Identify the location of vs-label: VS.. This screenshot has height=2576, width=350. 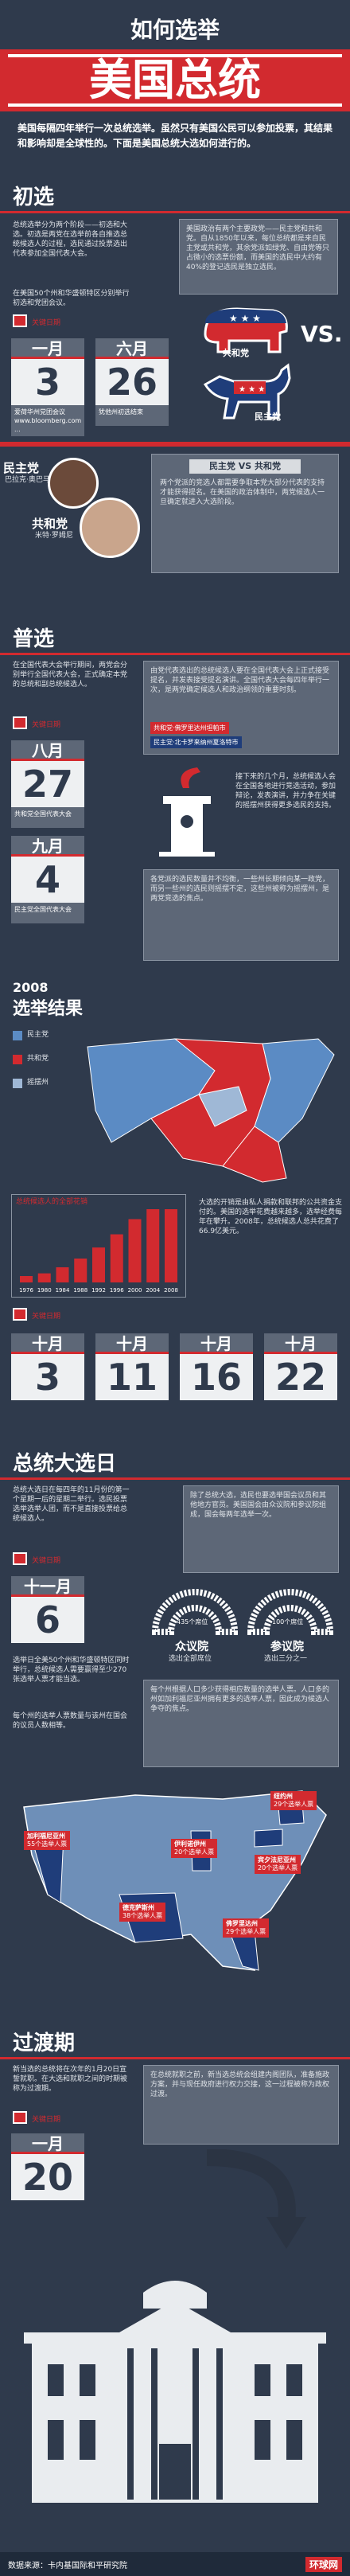
(322, 334).